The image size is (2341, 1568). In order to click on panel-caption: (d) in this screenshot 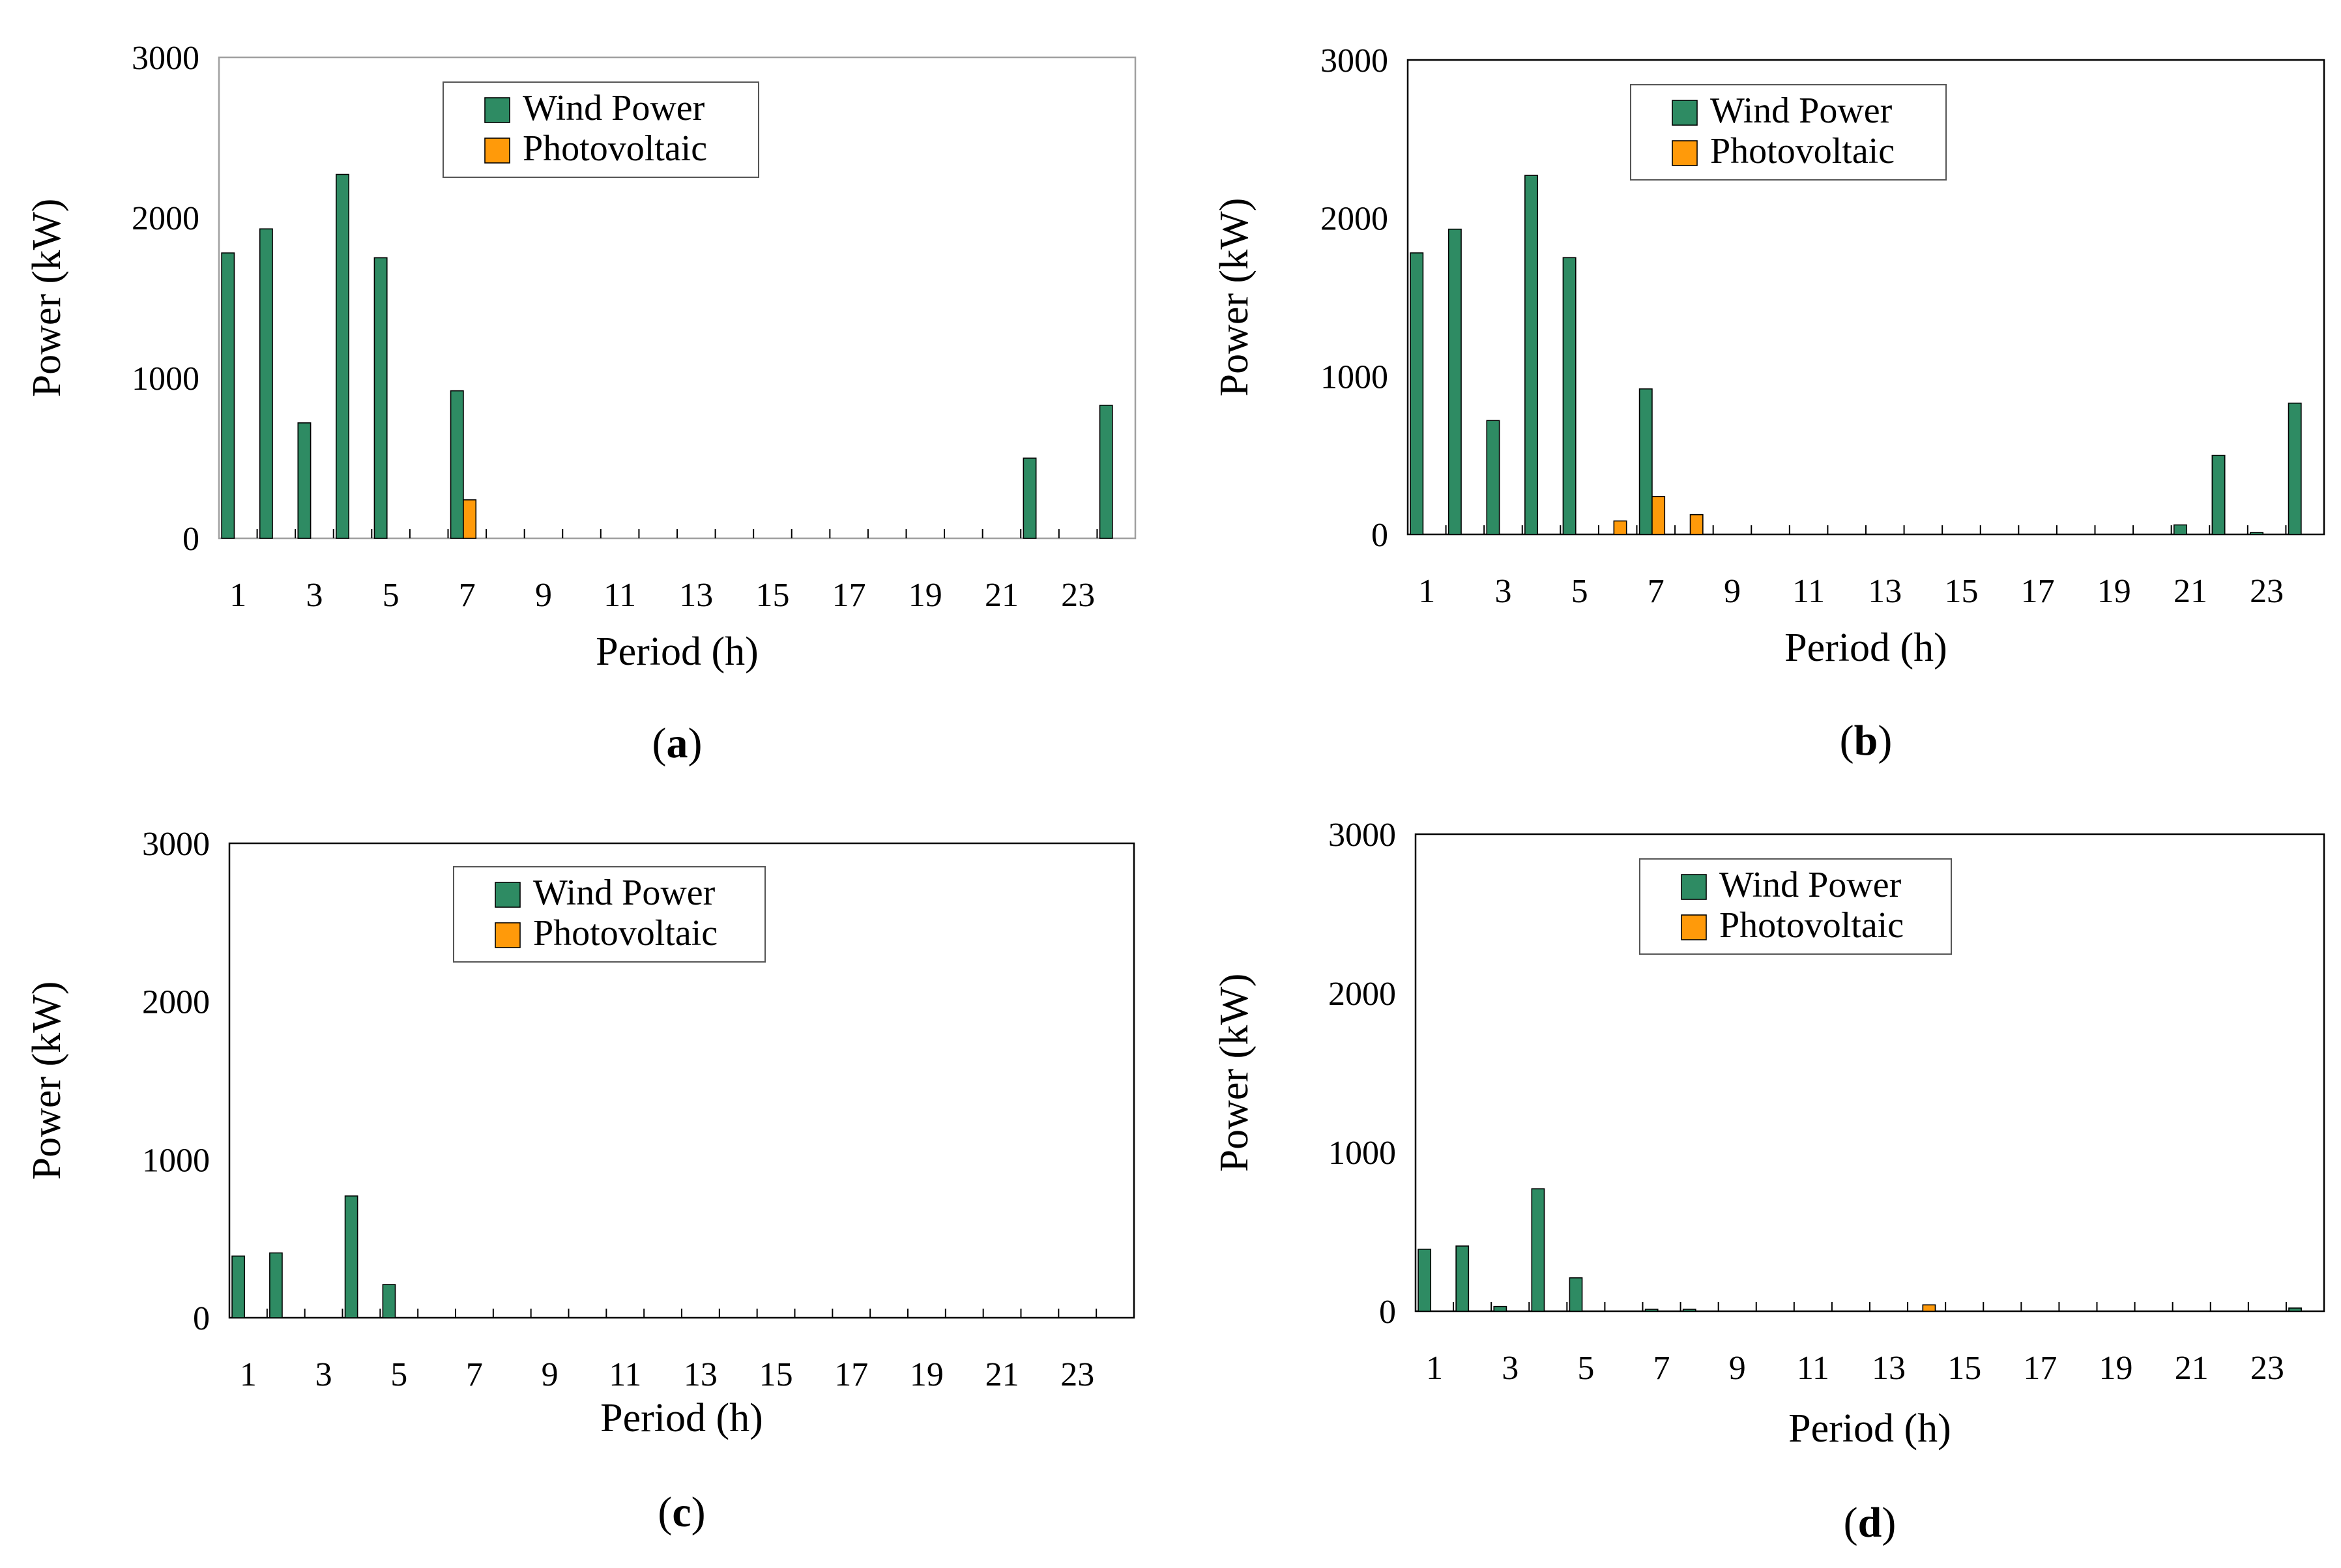, I will do `click(1870, 1522)`.